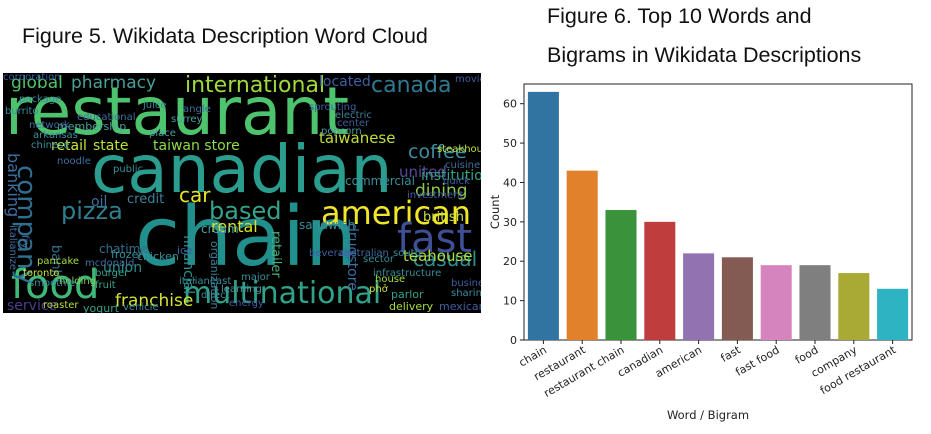  Describe the element at coordinates (111, 146) in the screenshot. I see `cloud-word: state` at that location.